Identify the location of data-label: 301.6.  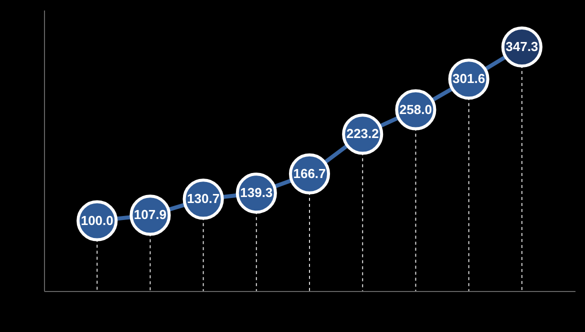
(469, 78).